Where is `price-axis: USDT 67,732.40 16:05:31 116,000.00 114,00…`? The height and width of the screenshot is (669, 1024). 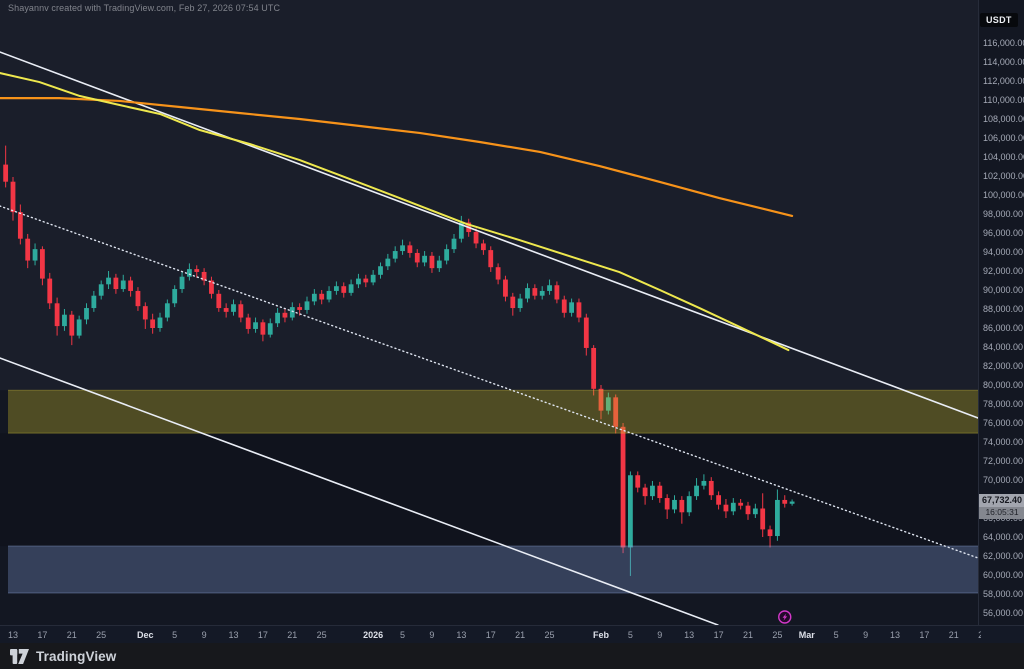
price-axis: USDT 67,732.40 16:05:31 116,000.00 114,00… is located at coordinates (1001, 312).